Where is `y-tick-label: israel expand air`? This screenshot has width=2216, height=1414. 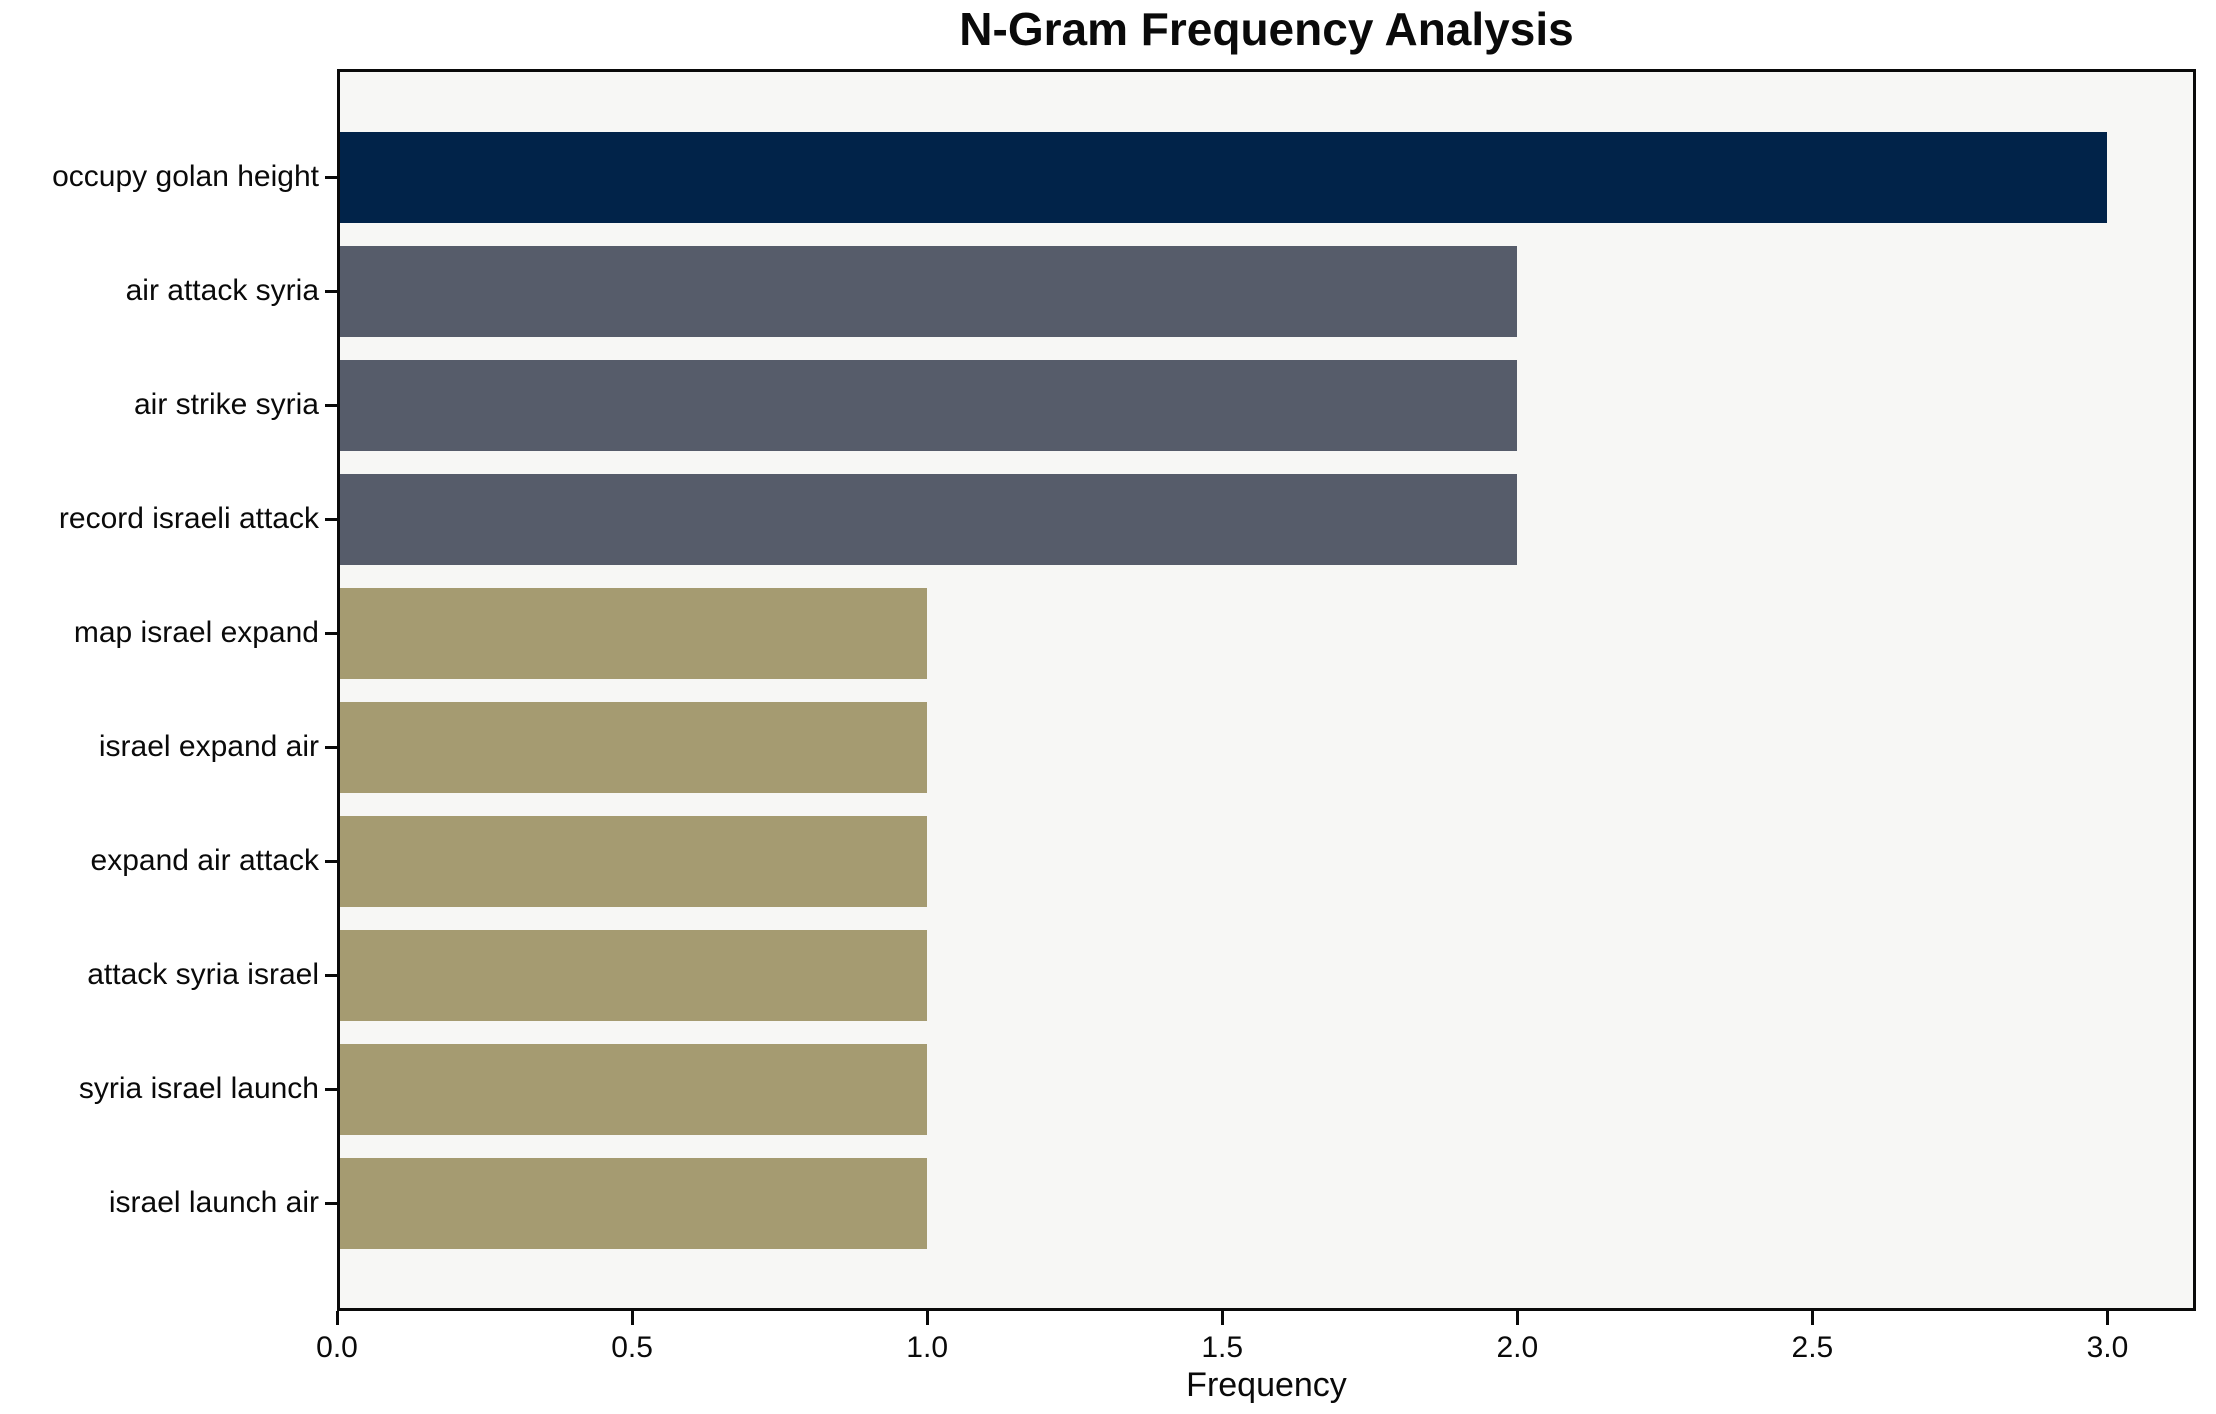
y-tick-label: israel expand air is located at coordinates (208, 746).